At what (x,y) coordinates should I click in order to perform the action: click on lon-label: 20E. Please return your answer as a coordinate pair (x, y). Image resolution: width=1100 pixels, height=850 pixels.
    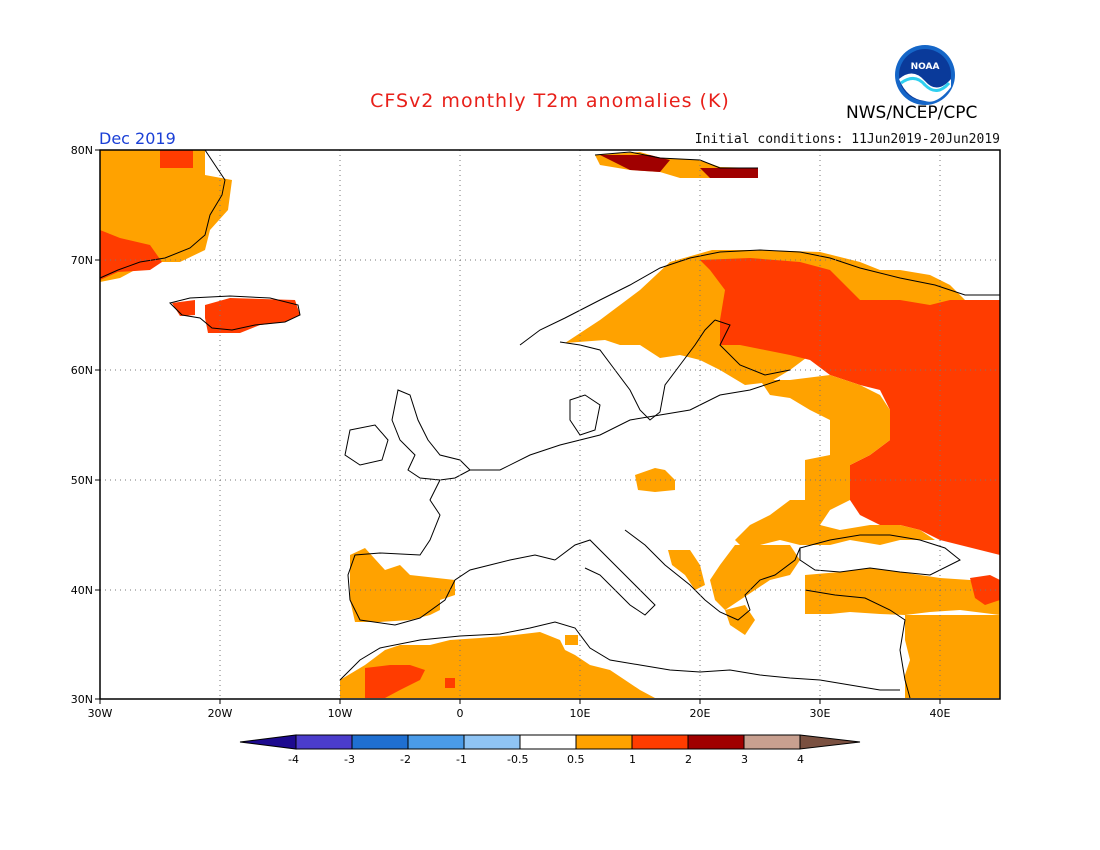
    Looking at the image, I should click on (700, 713).